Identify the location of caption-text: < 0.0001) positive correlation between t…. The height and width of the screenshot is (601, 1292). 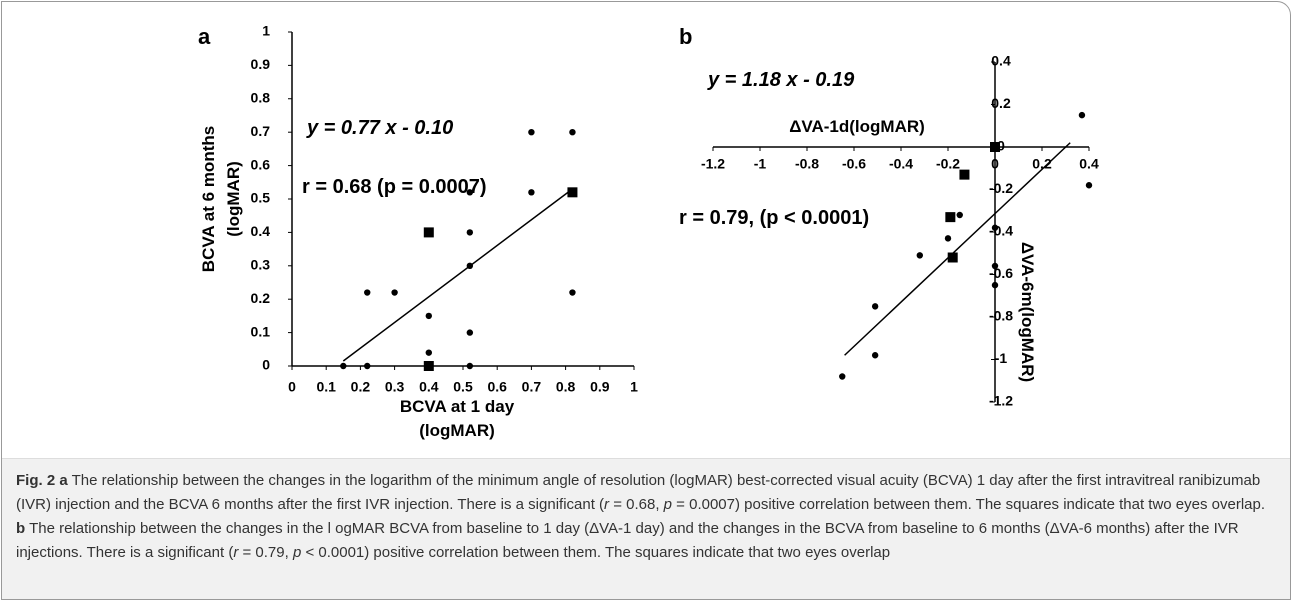
(596, 552).